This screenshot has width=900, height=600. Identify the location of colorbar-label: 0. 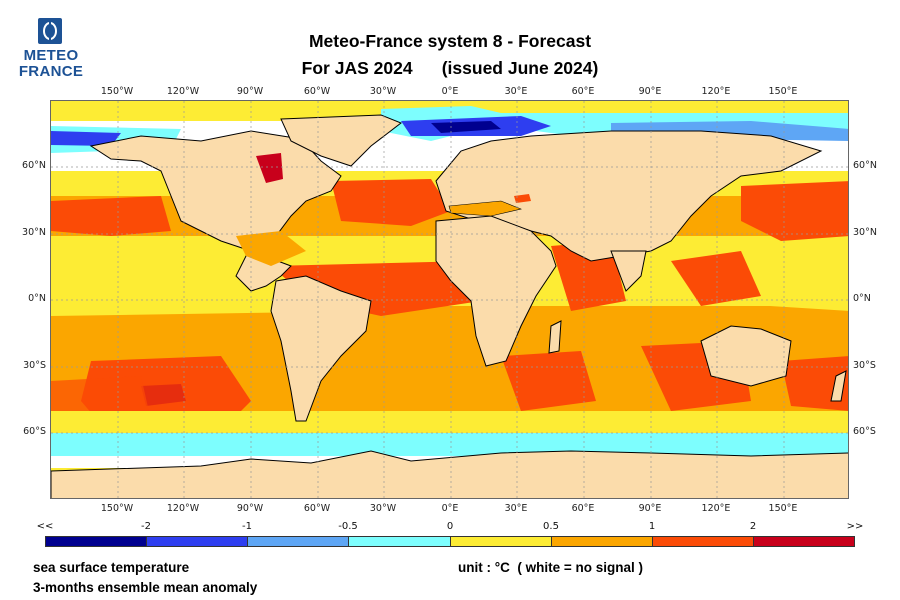
(450, 526).